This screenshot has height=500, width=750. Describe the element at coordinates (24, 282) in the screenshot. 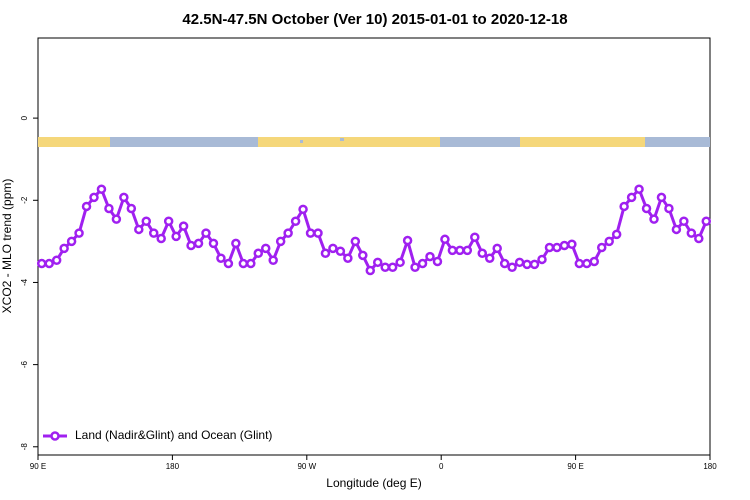

I see `y-tick-label: -4` at that location.